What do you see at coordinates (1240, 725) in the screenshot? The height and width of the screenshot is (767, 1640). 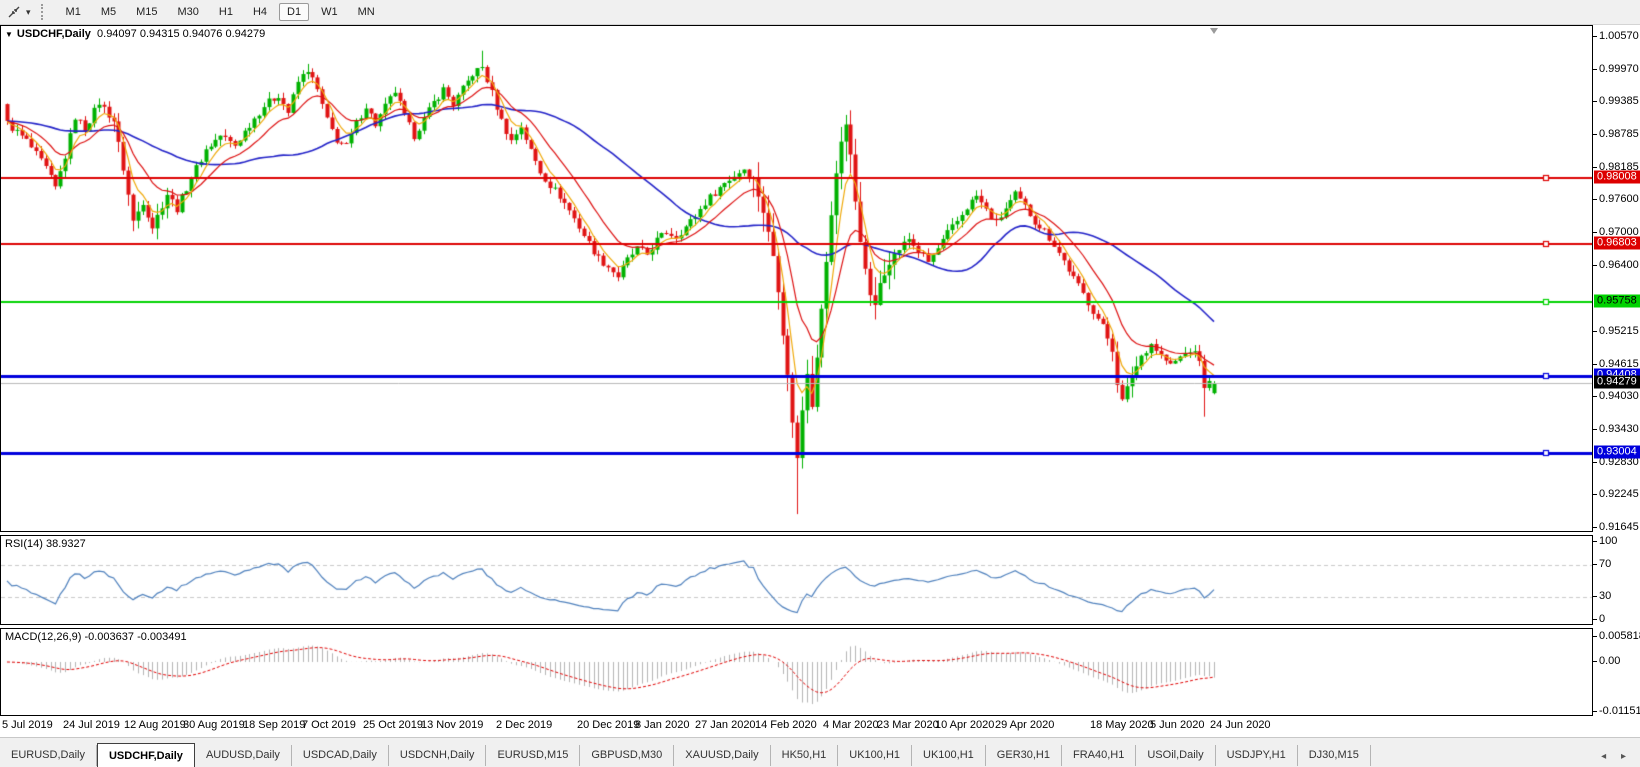 I see `date-label: 24 Jun 2020` at bounding box center [1240, 725].